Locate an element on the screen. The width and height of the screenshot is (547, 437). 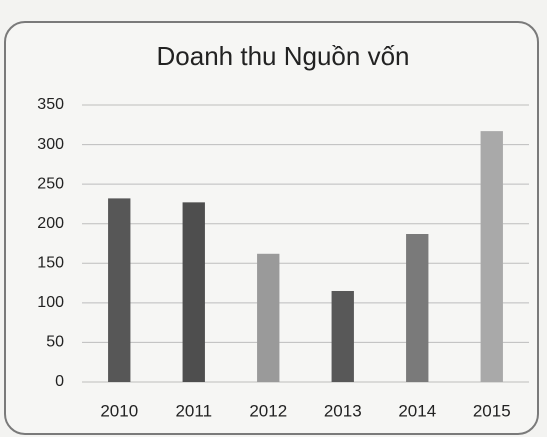
x-tick-label: 2015 is located at coordinates (492, 410).